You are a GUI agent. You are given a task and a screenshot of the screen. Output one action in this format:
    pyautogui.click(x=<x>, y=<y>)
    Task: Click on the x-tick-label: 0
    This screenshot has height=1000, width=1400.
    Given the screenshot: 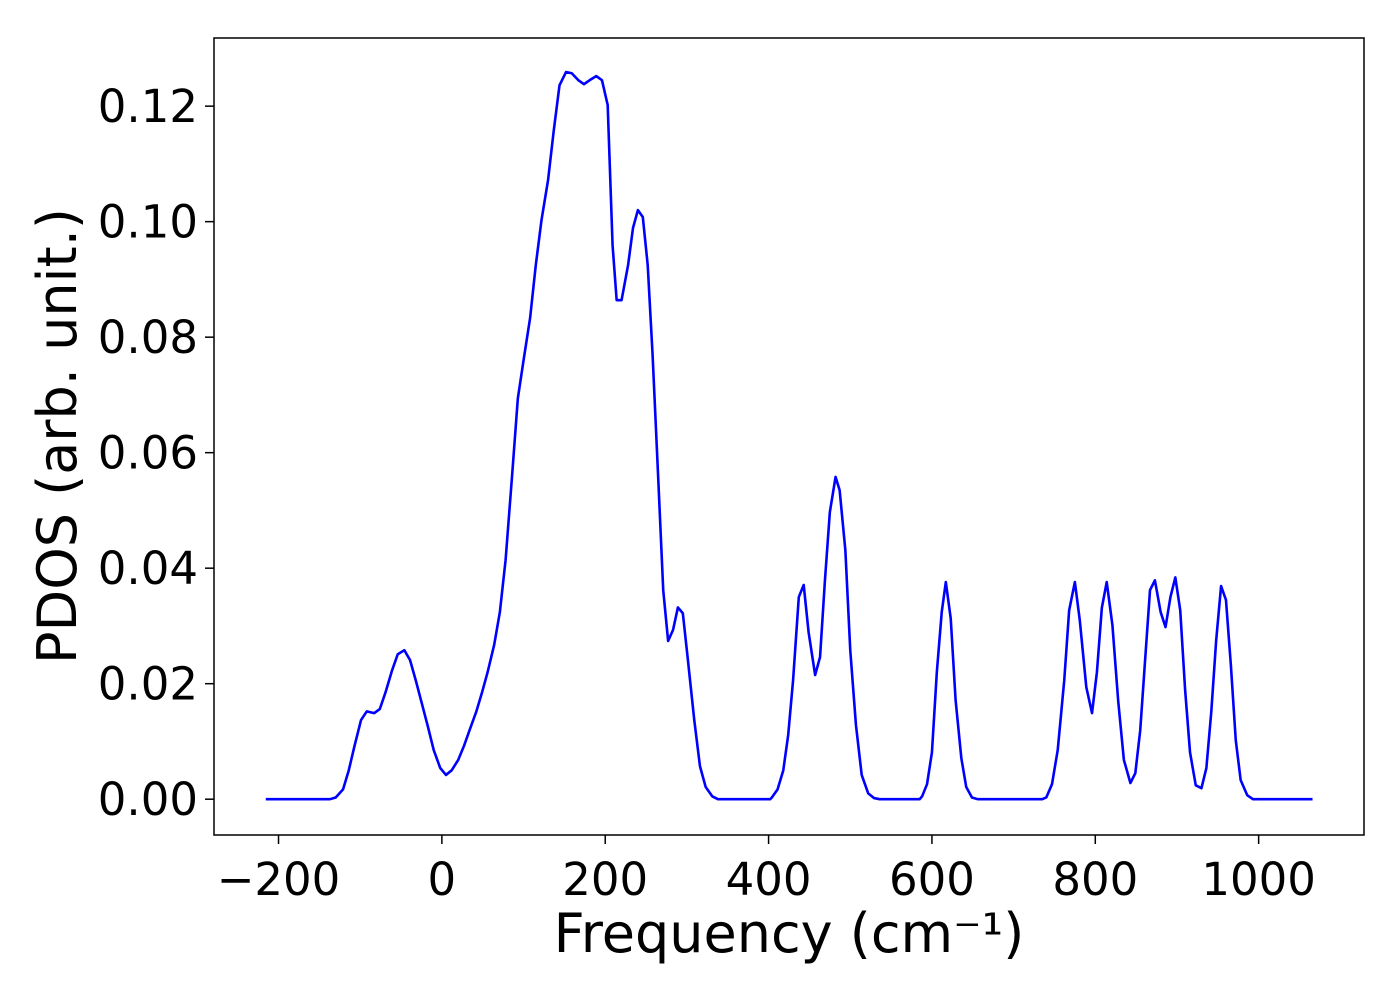 What is the action you would take?
    pyautogui.click(x=442, y=879)
    